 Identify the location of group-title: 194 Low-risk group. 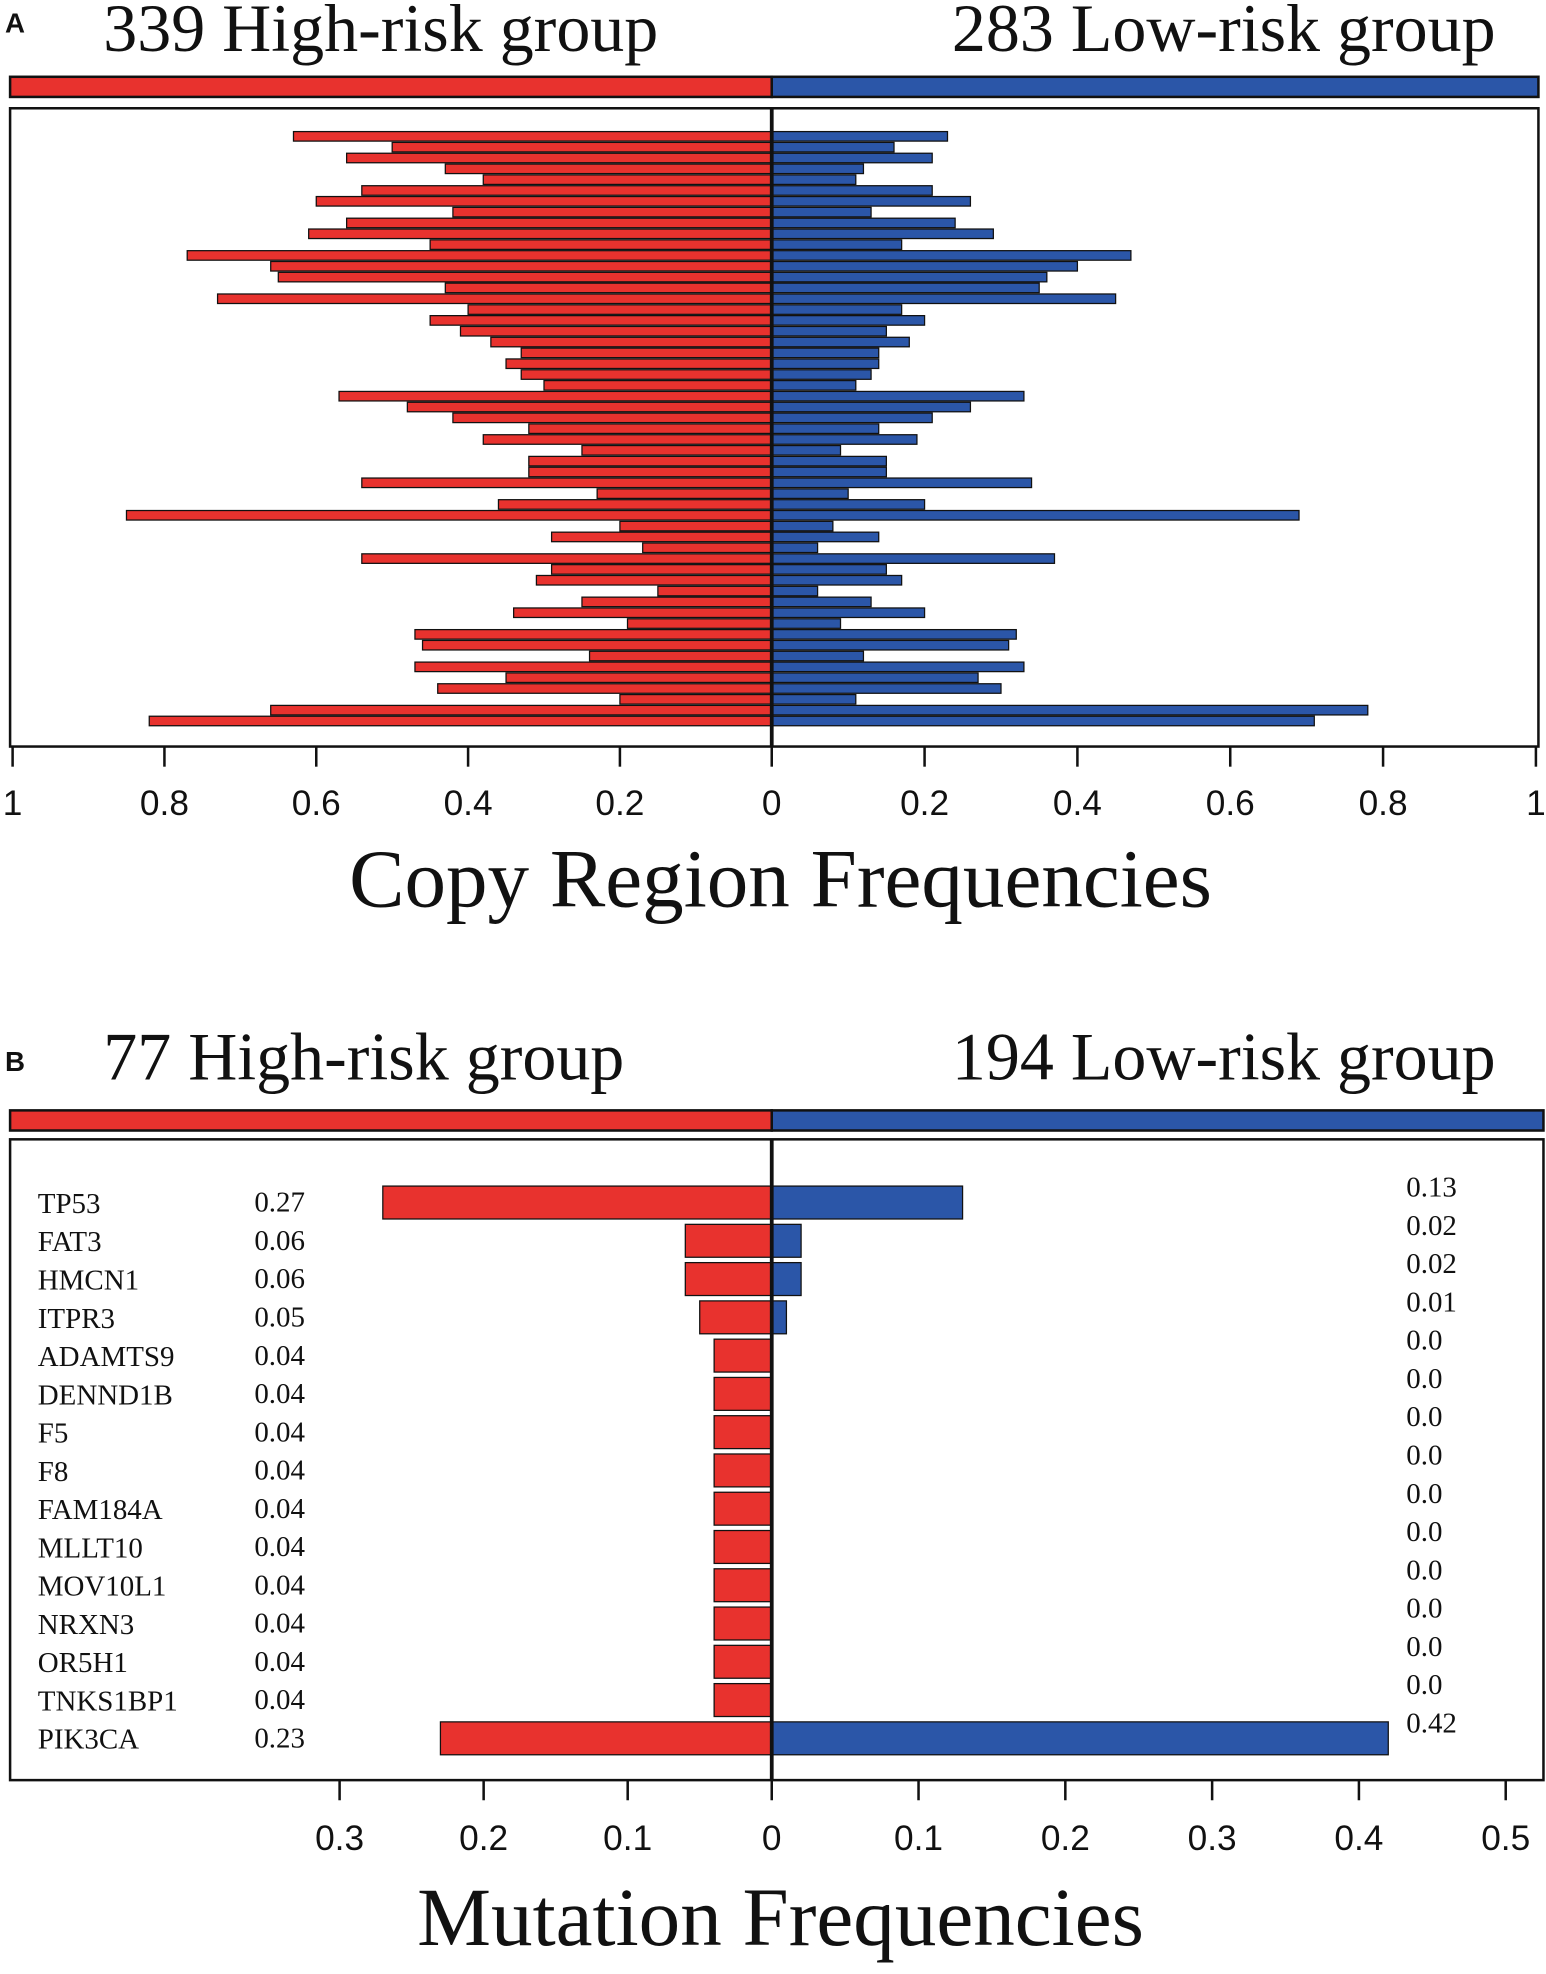
(1224, 1056).